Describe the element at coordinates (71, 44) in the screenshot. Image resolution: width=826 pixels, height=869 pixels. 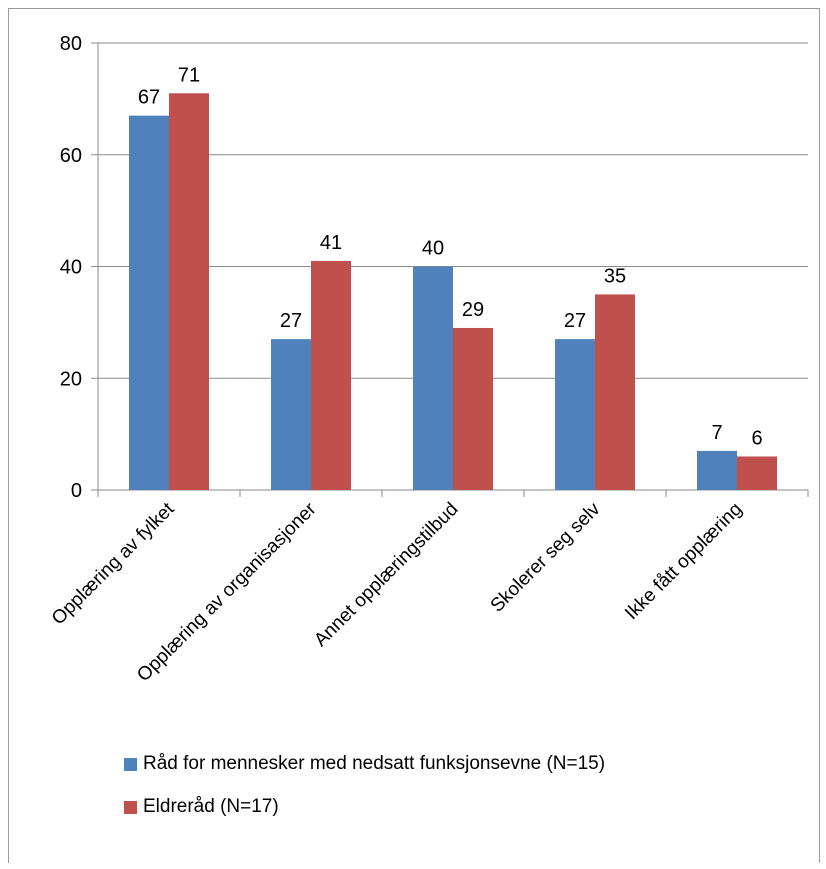
I see `y-tick-label: 80` at that location.